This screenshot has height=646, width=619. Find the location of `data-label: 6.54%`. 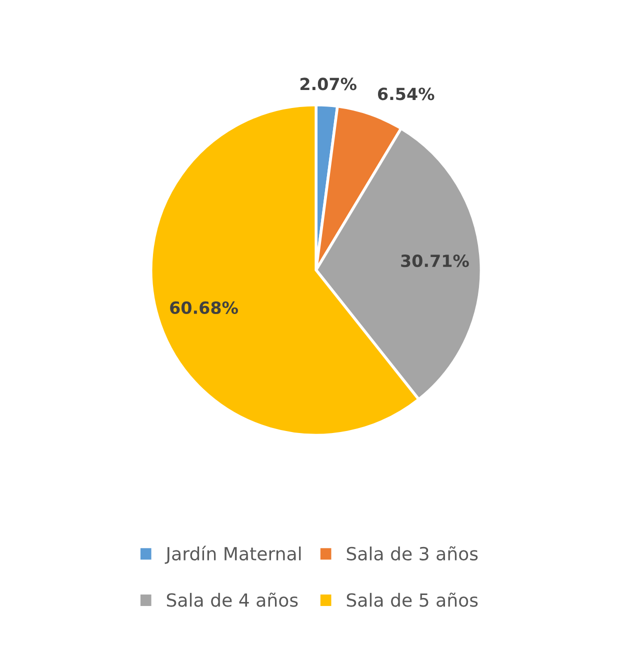

data-label: 6.54% is located at coordinates (406, 94).